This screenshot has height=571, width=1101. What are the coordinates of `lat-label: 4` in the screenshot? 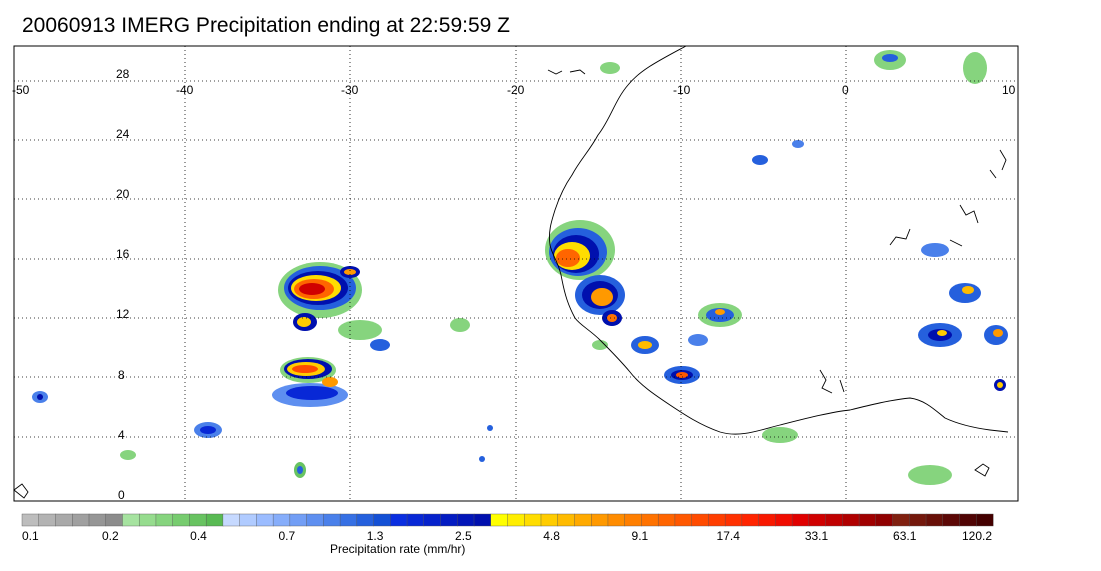 It's located at (121, 435).